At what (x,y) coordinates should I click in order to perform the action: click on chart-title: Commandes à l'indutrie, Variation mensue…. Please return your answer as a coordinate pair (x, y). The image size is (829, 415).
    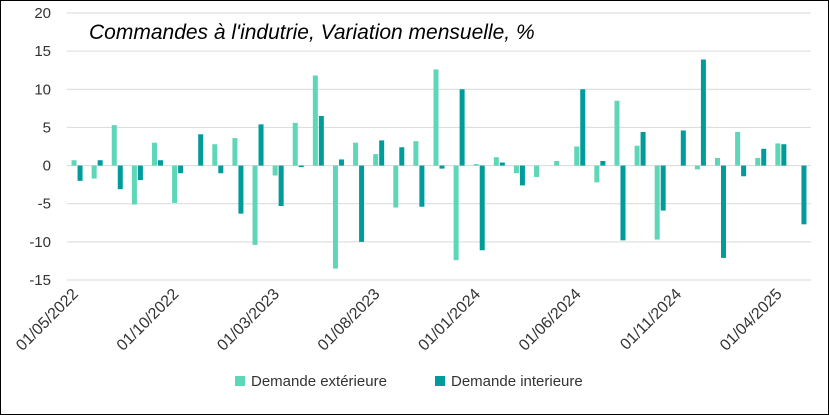
    Looking at the image, I should click on (312, 32).